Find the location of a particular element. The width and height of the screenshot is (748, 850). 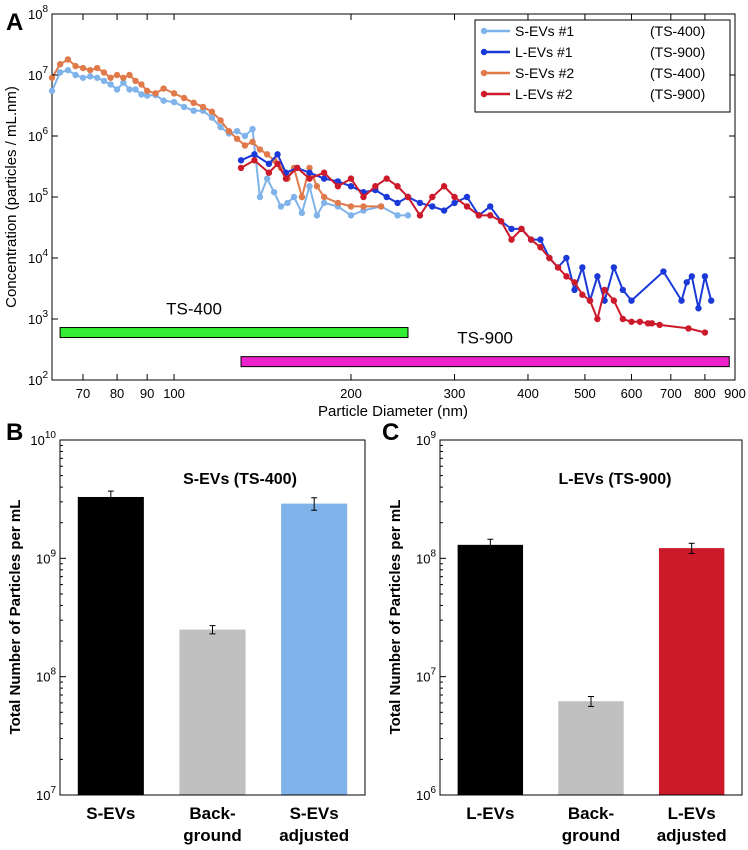

x-tick-label: 70 is located at coordinates (83, 393).